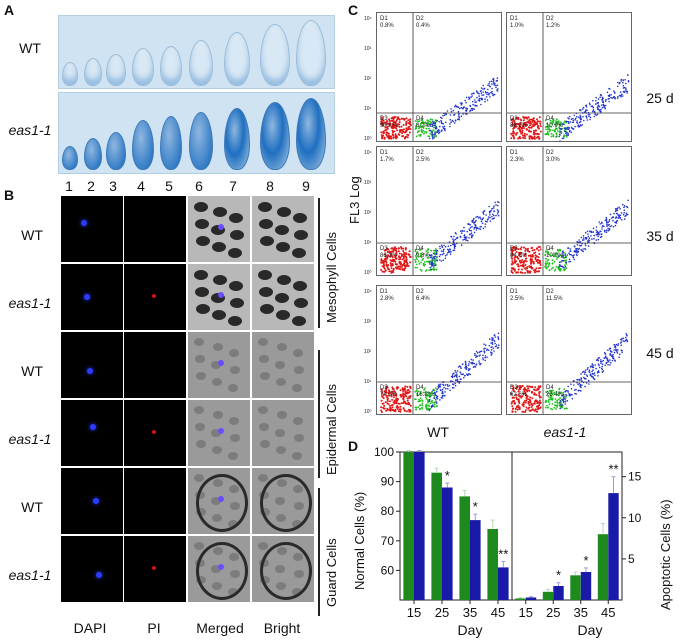 This screenshot has height=642, width=680. Describe the element at coordinates (387, 156) in the screenshot. I see `quadrant-d1-label: D1 1.7%` at that location.